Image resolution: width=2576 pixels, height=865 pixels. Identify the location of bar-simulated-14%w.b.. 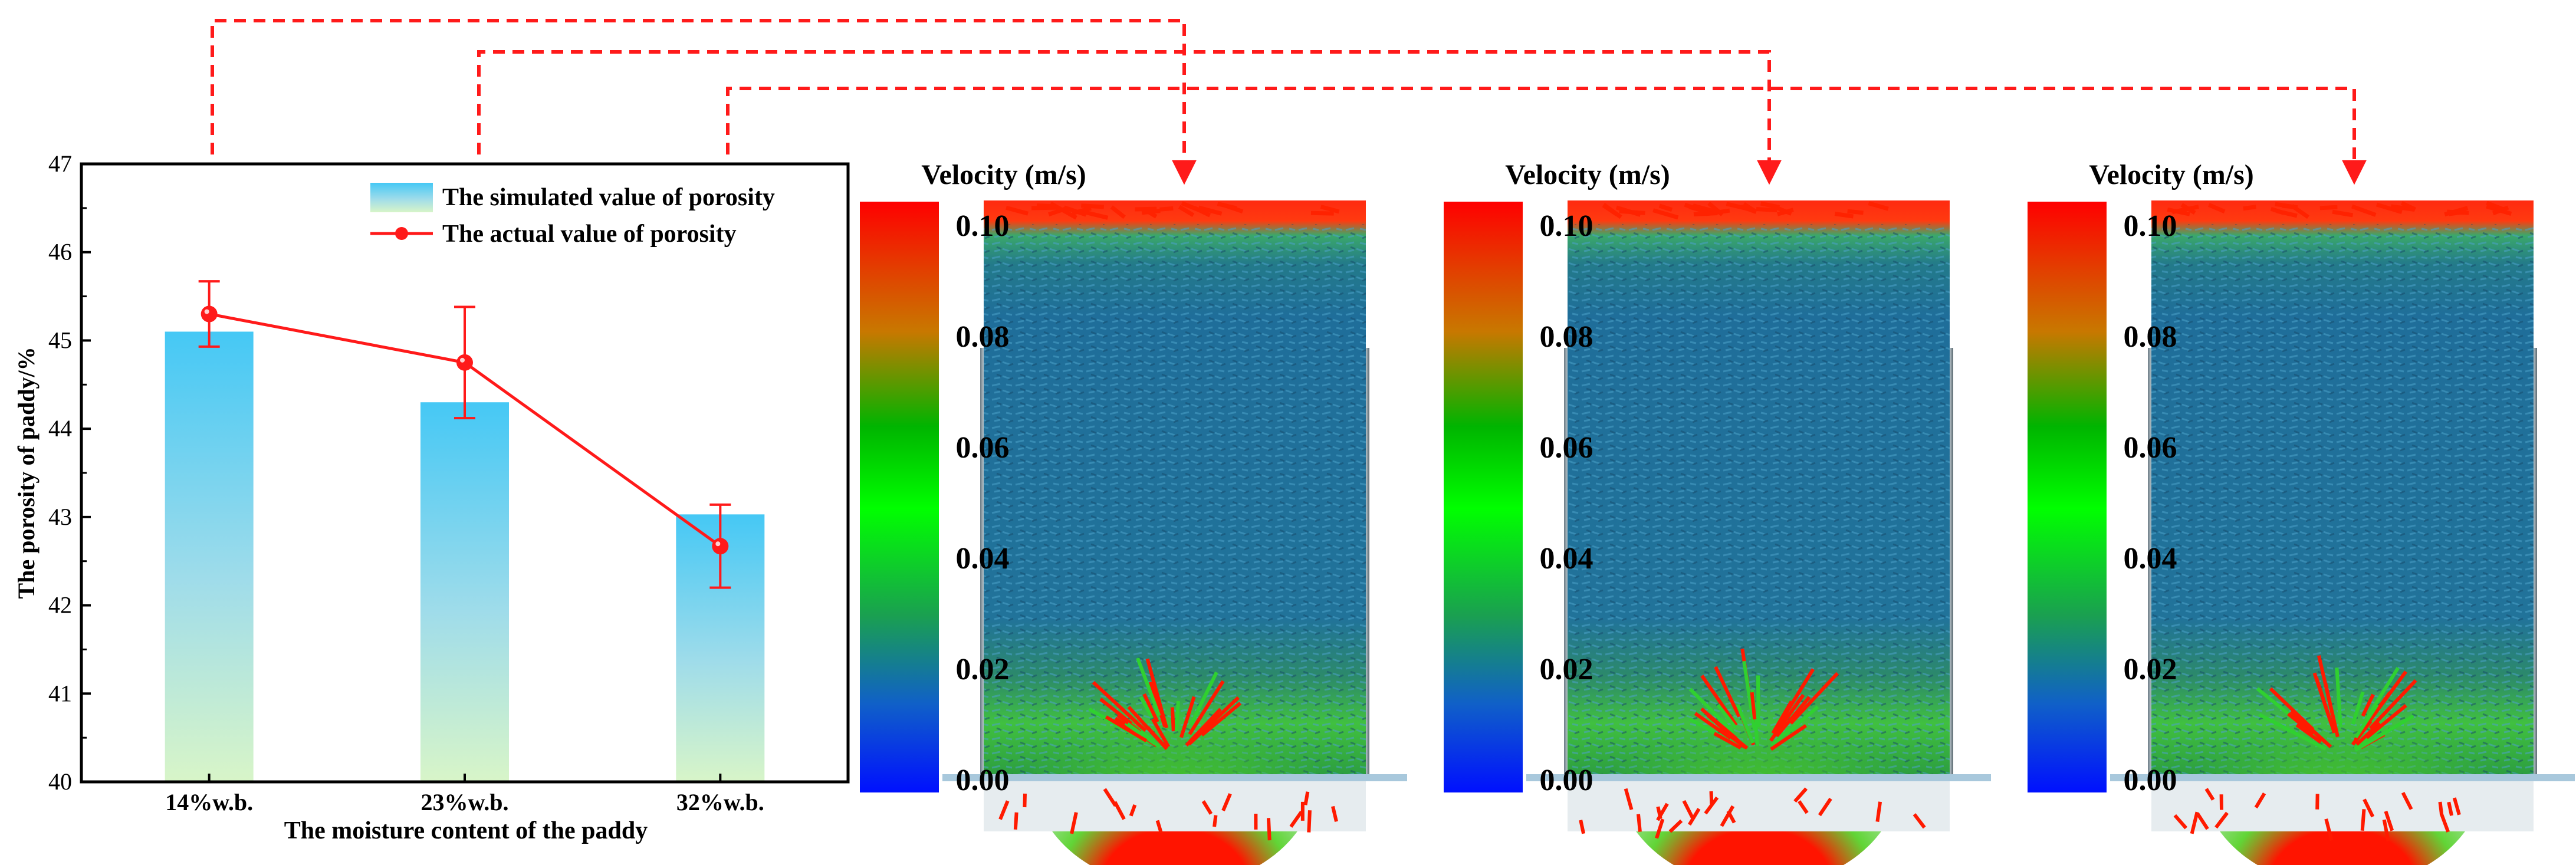
(209, 556).